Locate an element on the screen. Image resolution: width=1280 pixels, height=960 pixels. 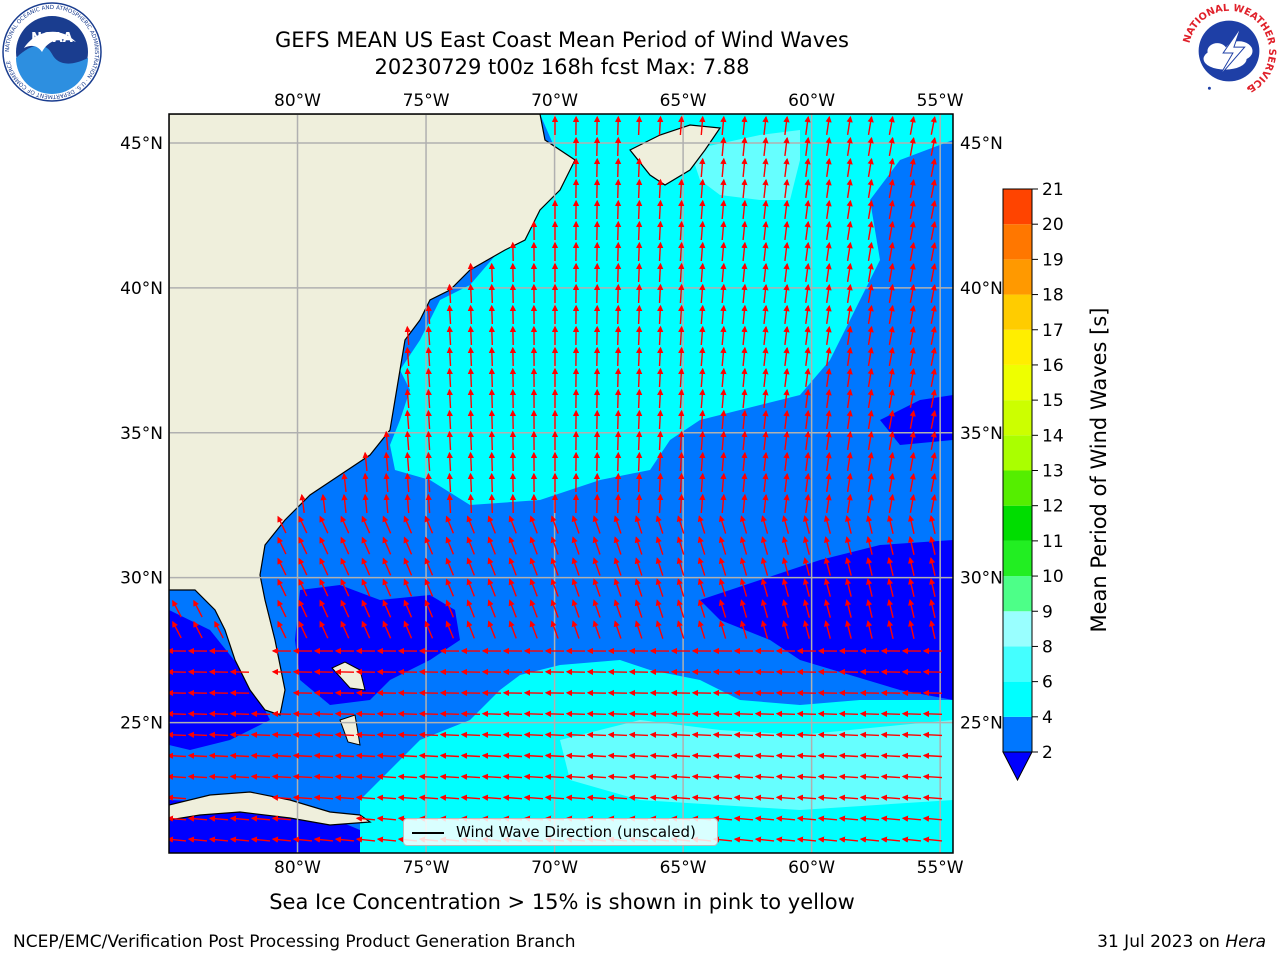
lon-label-top-3: 65°W is located at coordinates (683, 101).